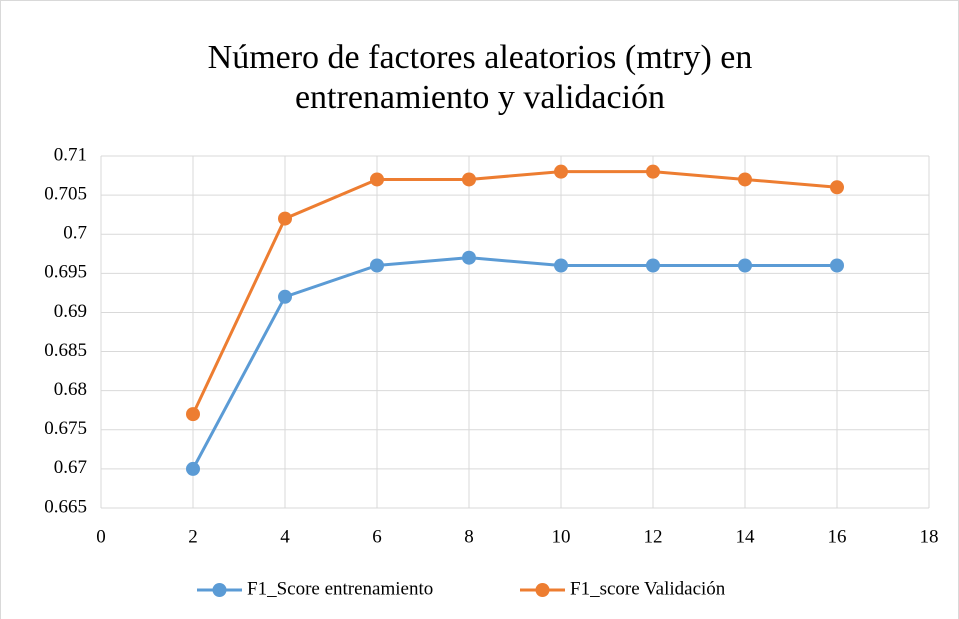  What do you see at coordinates (70, 154) in the screenshot?
I see `y-tick-label: 0.71` at bounding box center [70, 154].